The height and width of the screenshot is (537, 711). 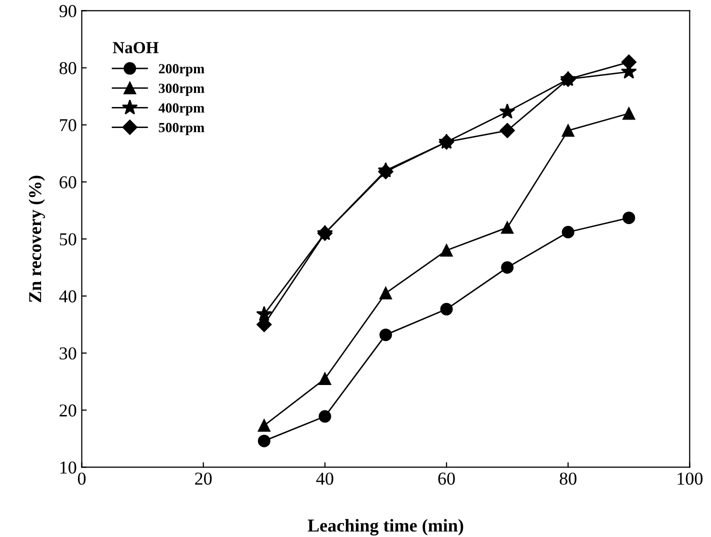 I want to click on x-tick-label: 100, so click(x=690, y=478).